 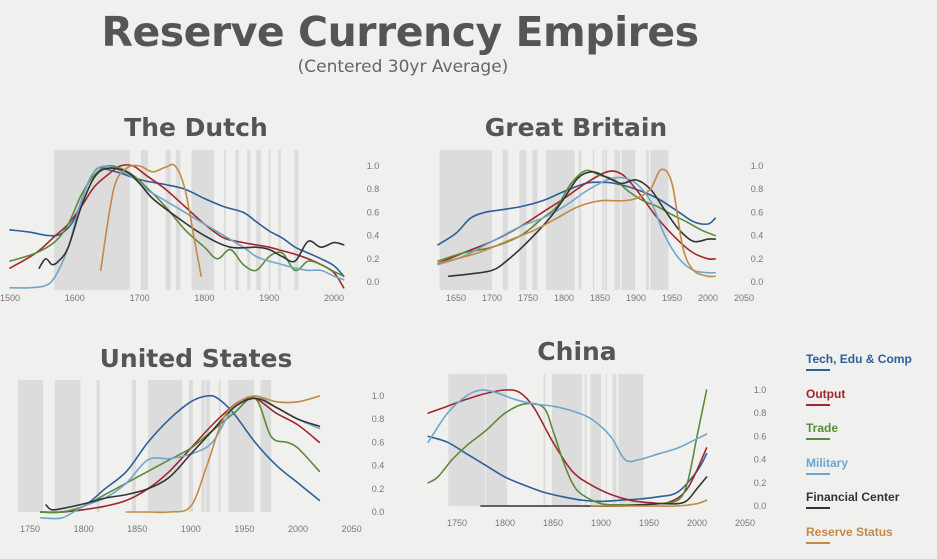 What do you see at coordinates (871, 428) in the screenshot?
I see `legend-label: Trade` at bounding box center [871, 428].